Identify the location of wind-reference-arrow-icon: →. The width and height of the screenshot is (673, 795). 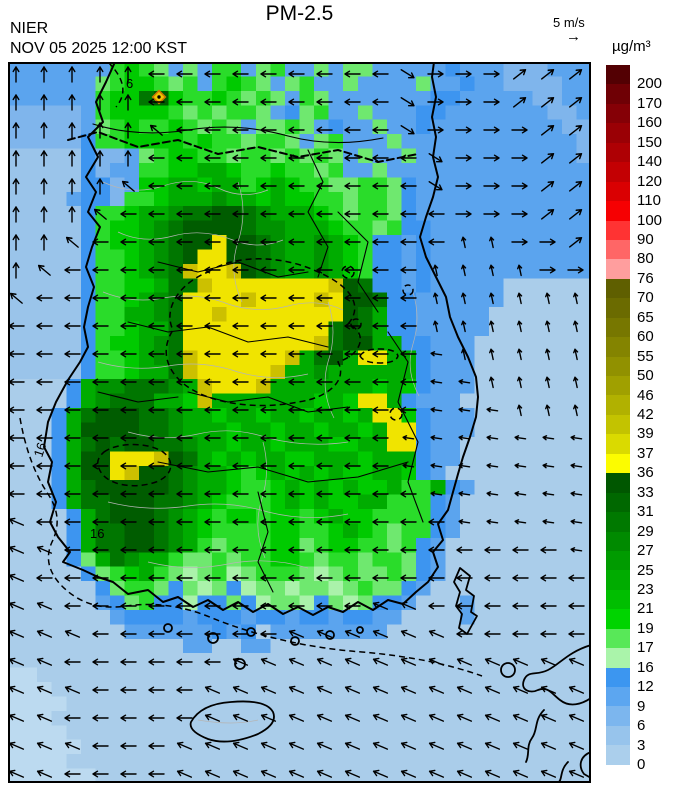
(573, 36).